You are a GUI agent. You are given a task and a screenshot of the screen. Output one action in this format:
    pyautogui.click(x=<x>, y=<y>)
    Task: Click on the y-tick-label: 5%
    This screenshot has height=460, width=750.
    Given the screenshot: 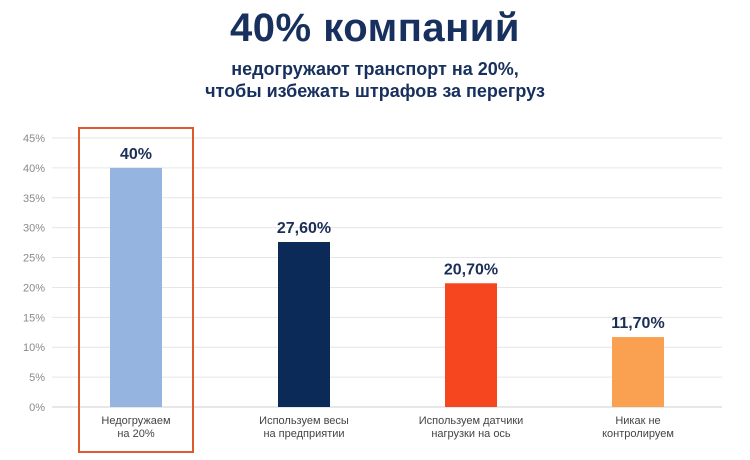 What is the action you would take?
    pyautogui.click(x=37, y=378)
    